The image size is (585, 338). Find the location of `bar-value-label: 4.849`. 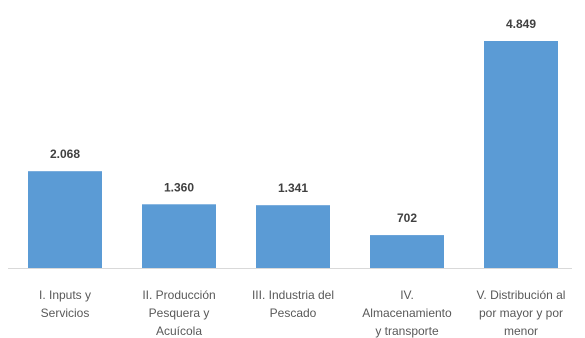

bar-value-label: 4.849 is located at coordinates (521, 24).